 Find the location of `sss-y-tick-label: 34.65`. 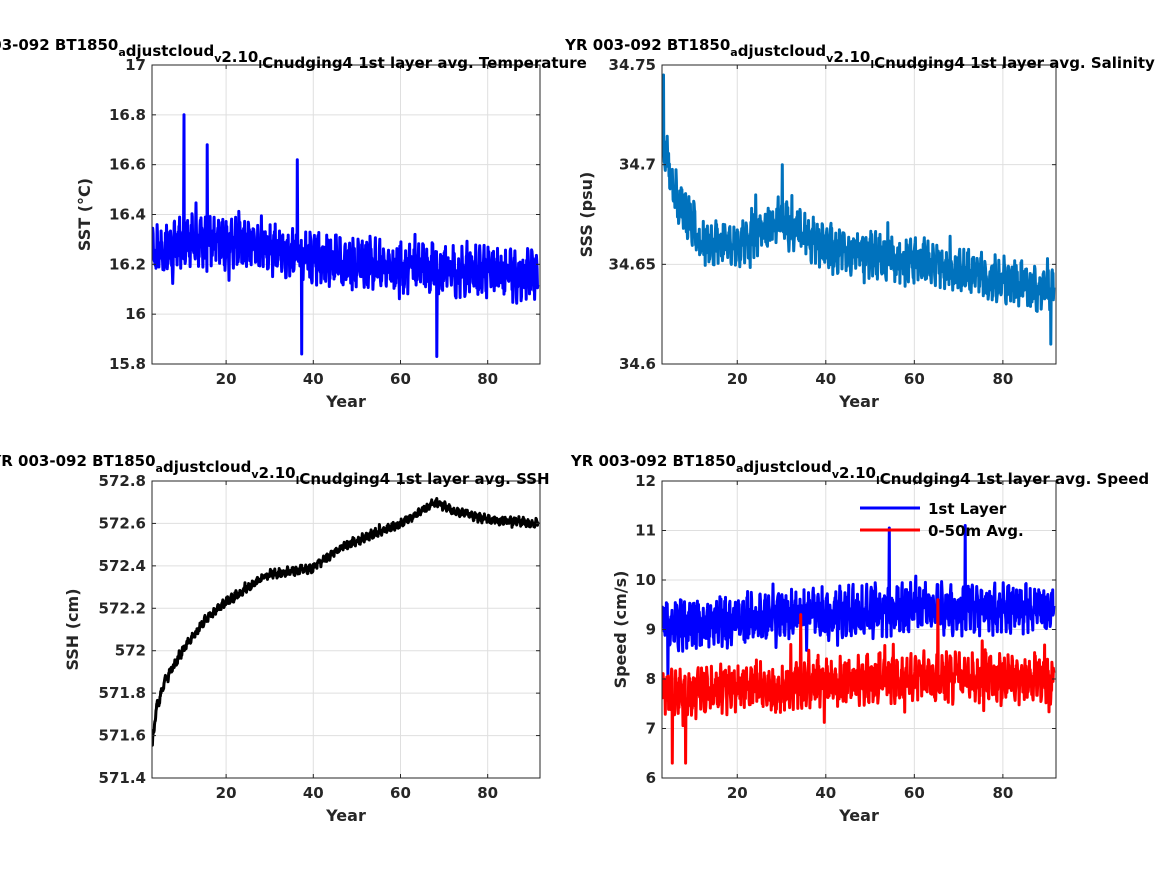

sss-y-tick-label: 34.65 is located at coordinates (632, 264).